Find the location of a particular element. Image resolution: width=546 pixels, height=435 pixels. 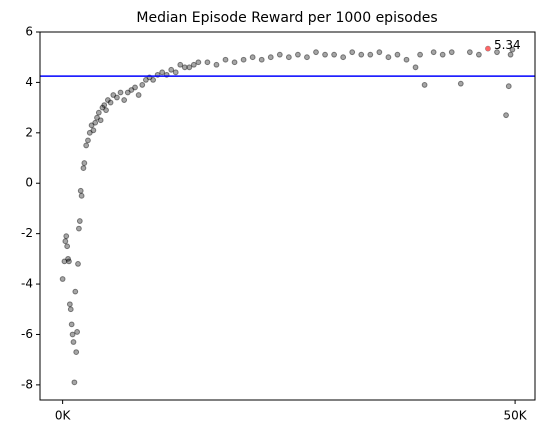

y-tick-label: -4 is located at coordinates (27, 284).